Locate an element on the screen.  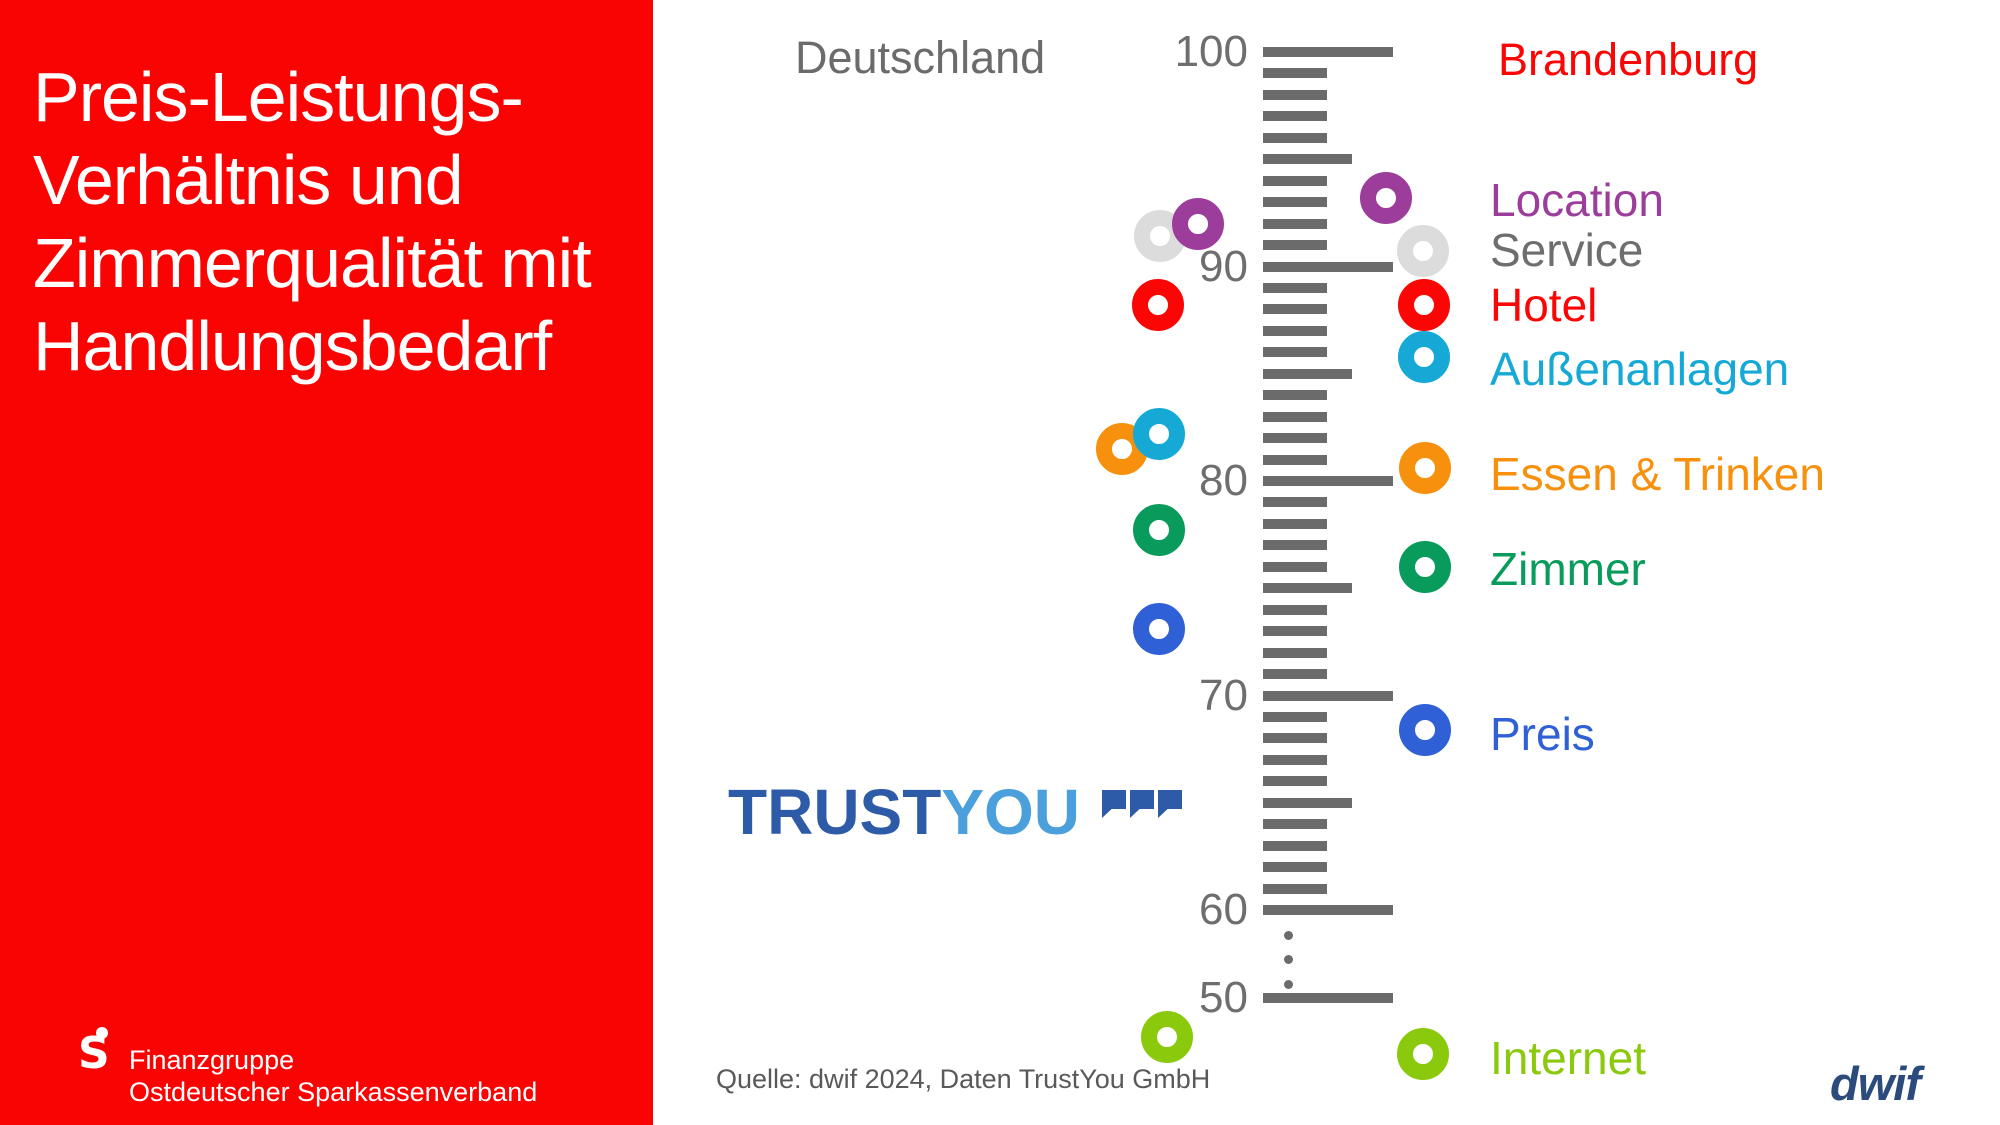
category-label-internet: Internet is located at coordinates (1568, 1058).